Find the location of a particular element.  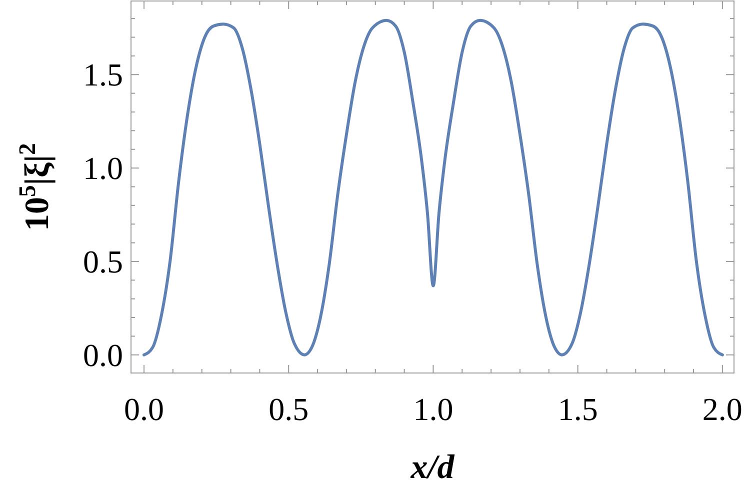

y-tick-label: 1.0 is located at coordinates (103, 168).